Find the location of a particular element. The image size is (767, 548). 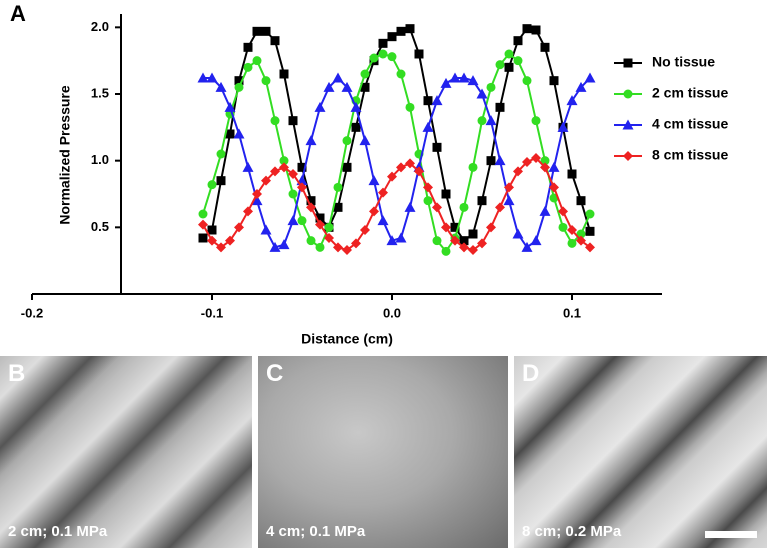

x-axis-title: Distance (cm) is located at coordinates (347, 339).